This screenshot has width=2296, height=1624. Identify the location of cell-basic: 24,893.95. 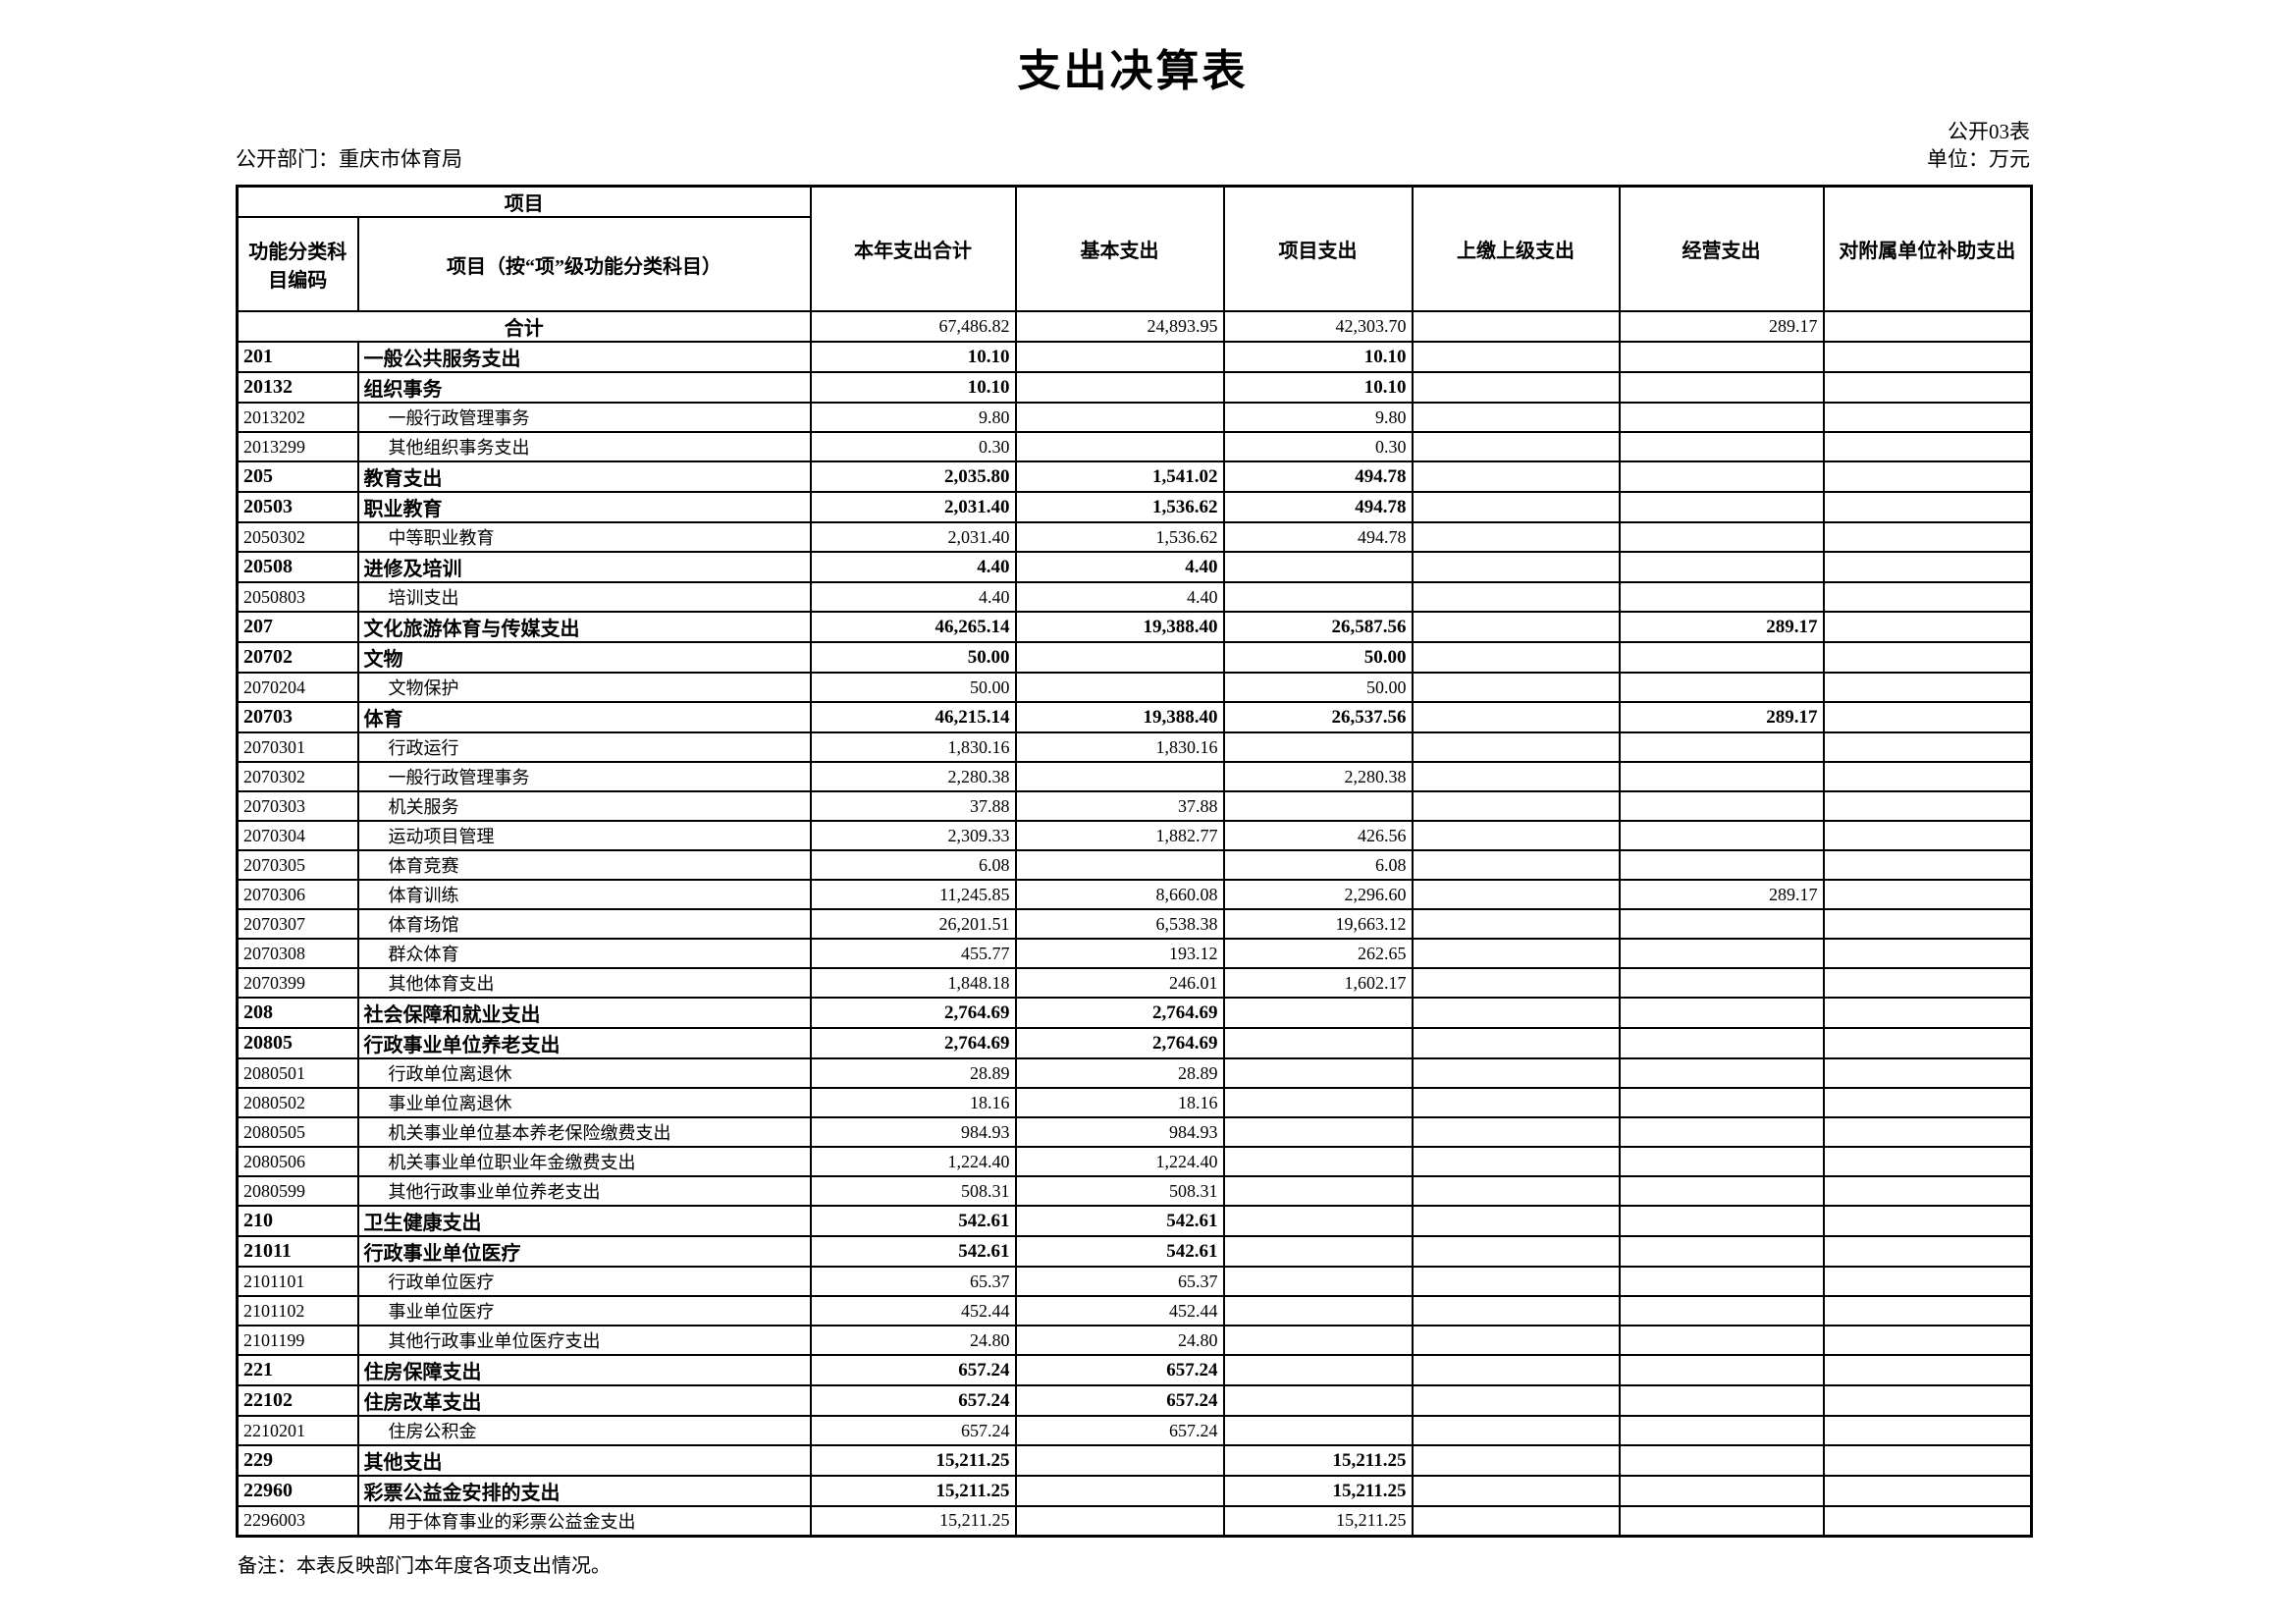
(1119, 326).